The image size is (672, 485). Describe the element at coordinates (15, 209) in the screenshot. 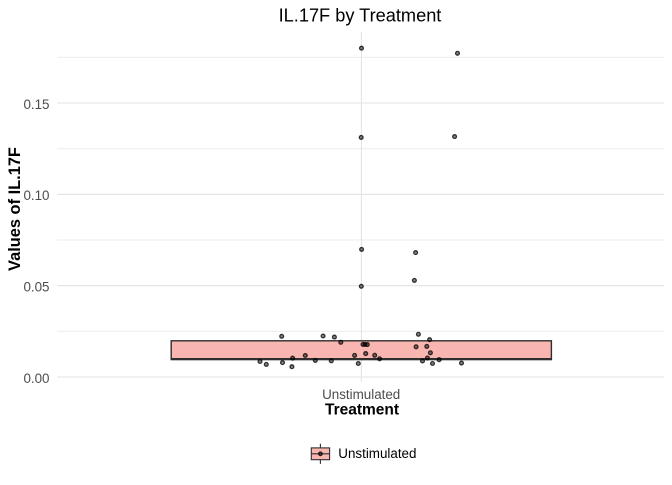

I see `svg-text: Values of IL.17F` at that location.